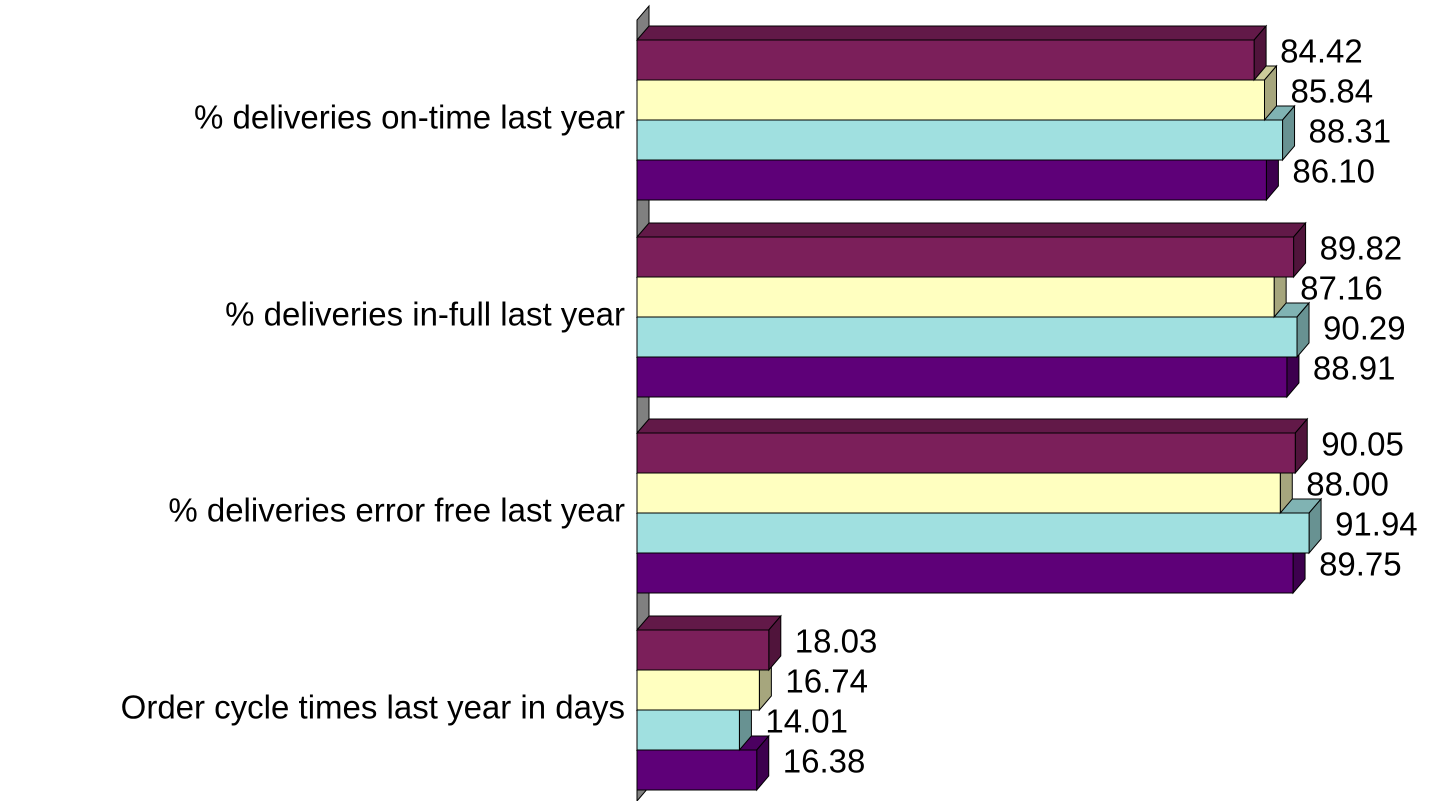 The image size is (1441, 801). I want to click on y-tick-label: Order cycle times last year in days, so click(373, 707).